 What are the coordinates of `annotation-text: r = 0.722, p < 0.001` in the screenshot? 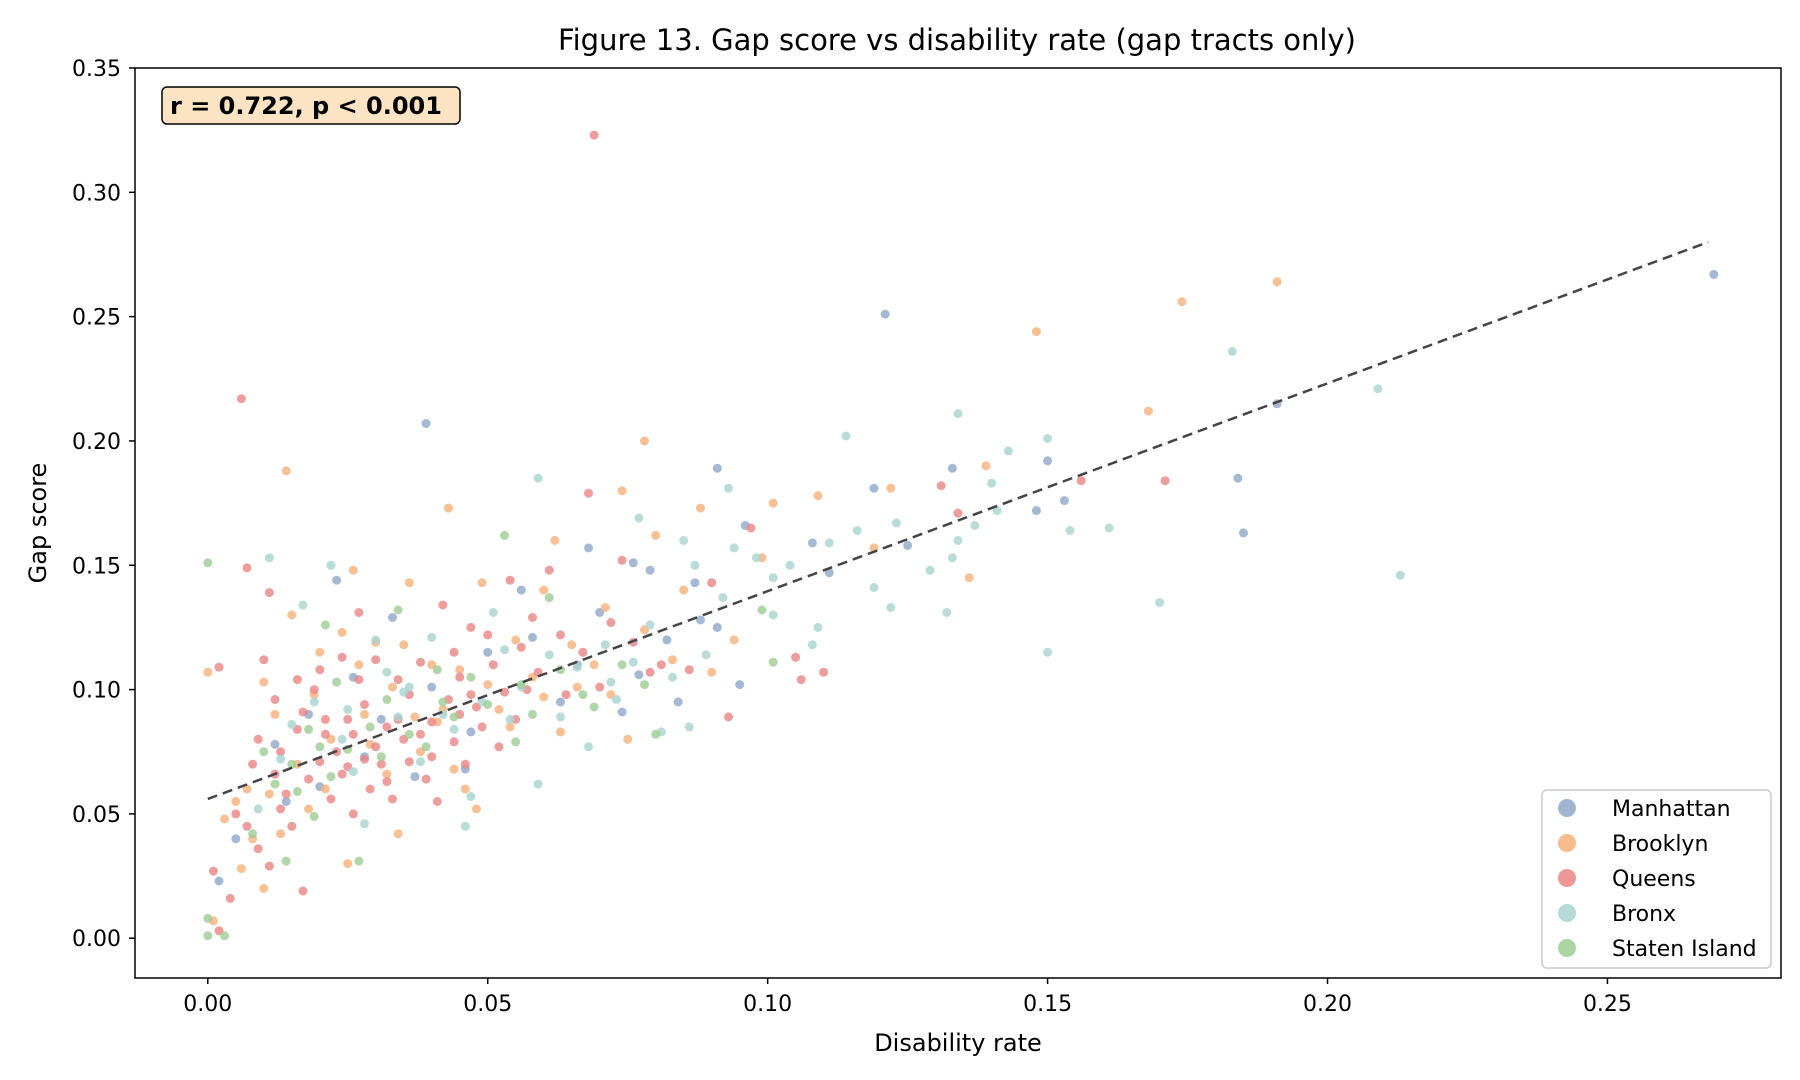 It's located at (306, 106).